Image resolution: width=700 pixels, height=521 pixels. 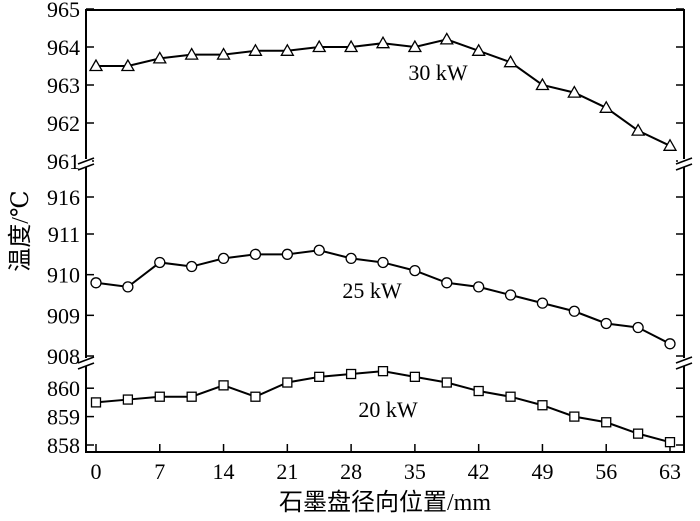 I want to click on x-tick-label: 7, so click(x=159, y=471).